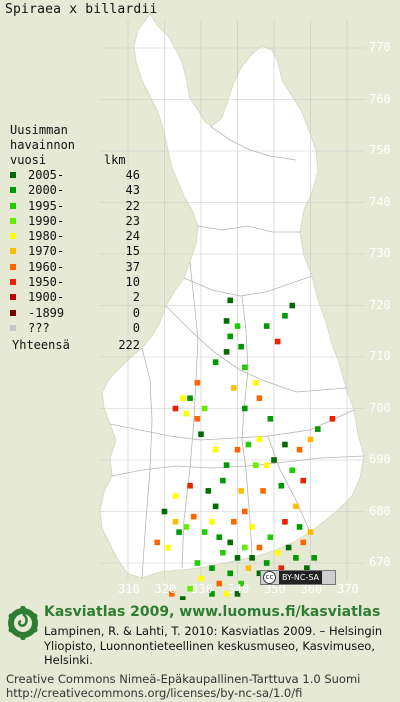 This screenshot has width=400, height=702. Describe the element at coordinates (46, 282) in the screenshot. I see `legend-item-label: 1950-` at that location.